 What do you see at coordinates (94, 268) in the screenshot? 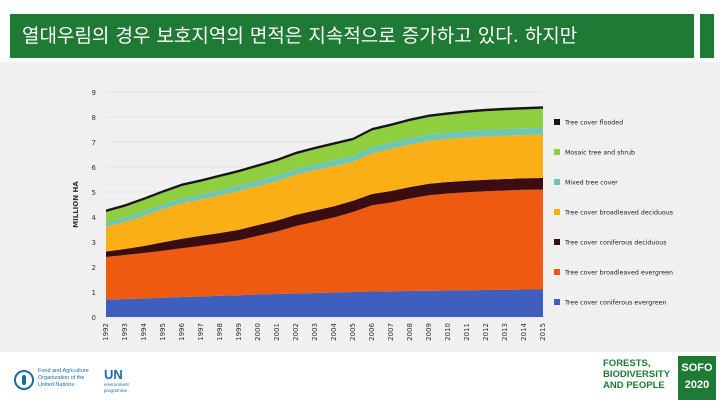
I see `y-tick-label: 2` at bounding box center [94, 268].